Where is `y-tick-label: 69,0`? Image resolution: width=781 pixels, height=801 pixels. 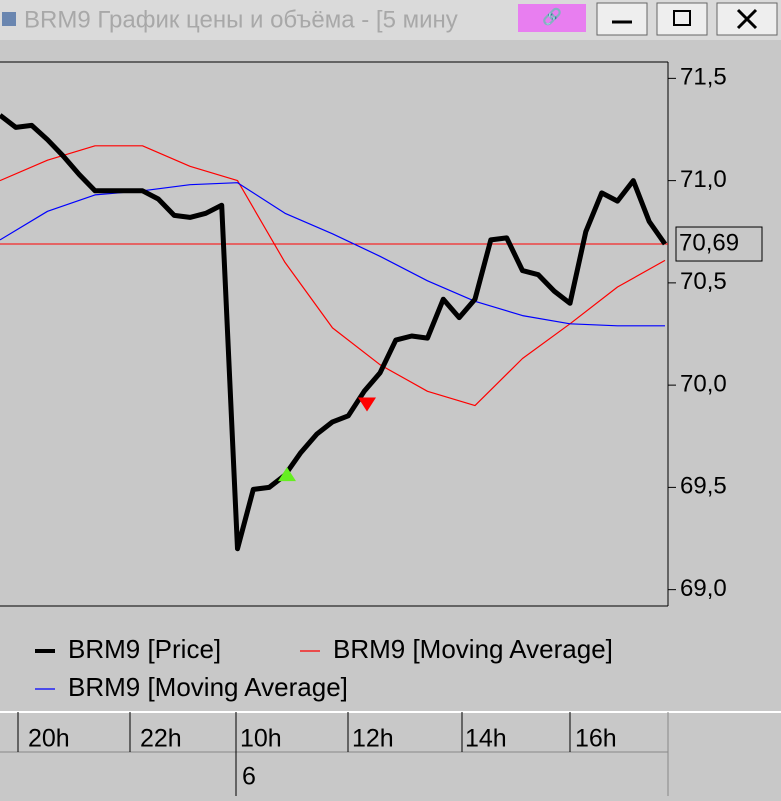 y-tick-label: 69,0 is located at coordinates (703, 588).